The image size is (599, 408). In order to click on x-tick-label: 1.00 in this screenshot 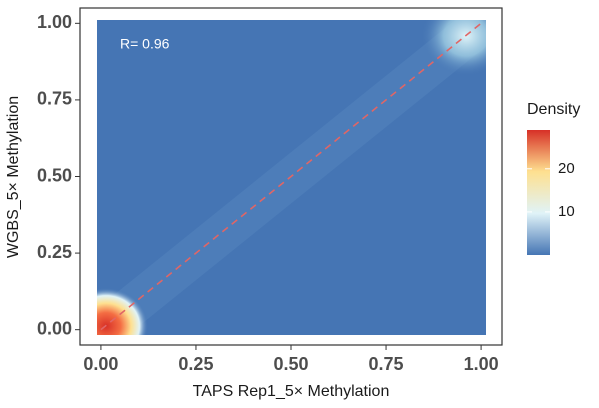, I will do `click(481, 364)`.